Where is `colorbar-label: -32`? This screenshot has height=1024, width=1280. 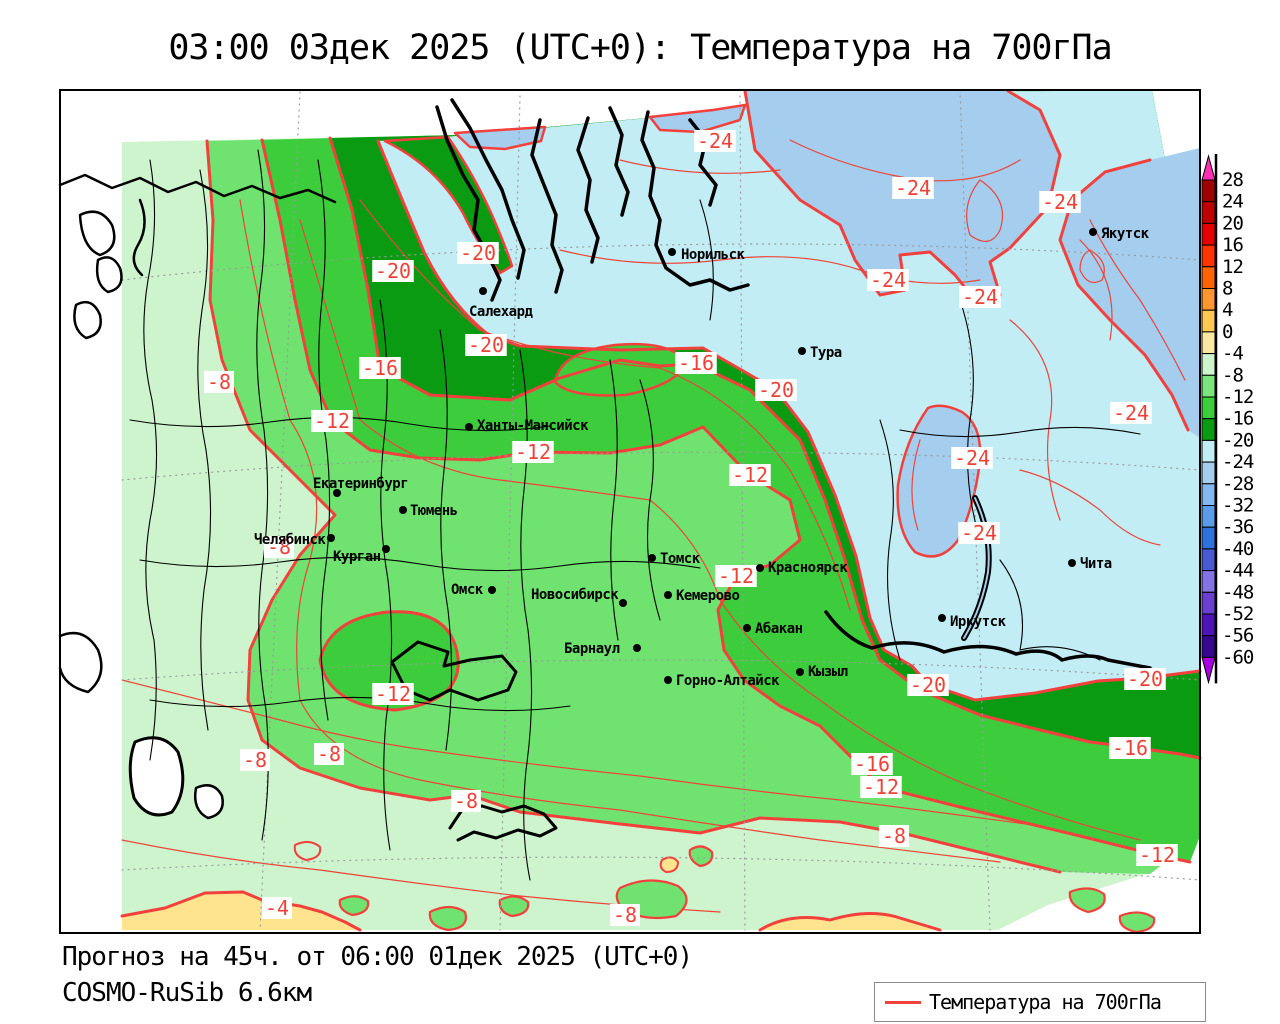 colorbar-label: -32 is located at coordinates (1237, 506).